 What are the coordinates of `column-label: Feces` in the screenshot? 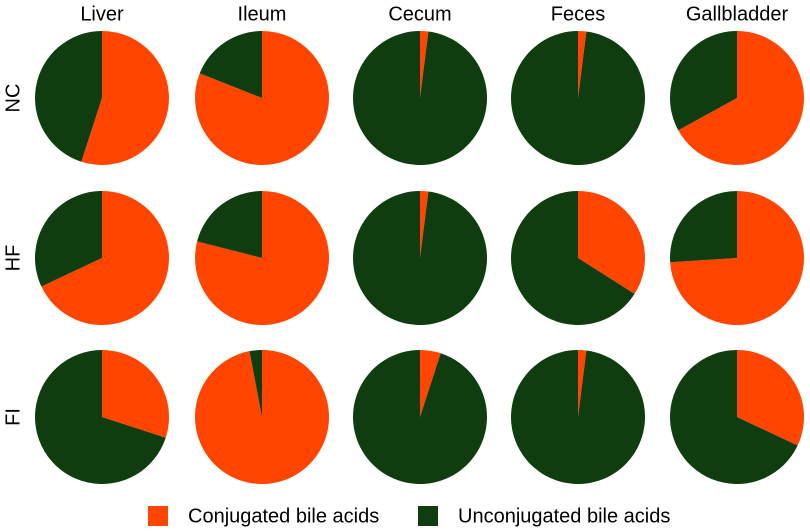 It's located at (578, 14).